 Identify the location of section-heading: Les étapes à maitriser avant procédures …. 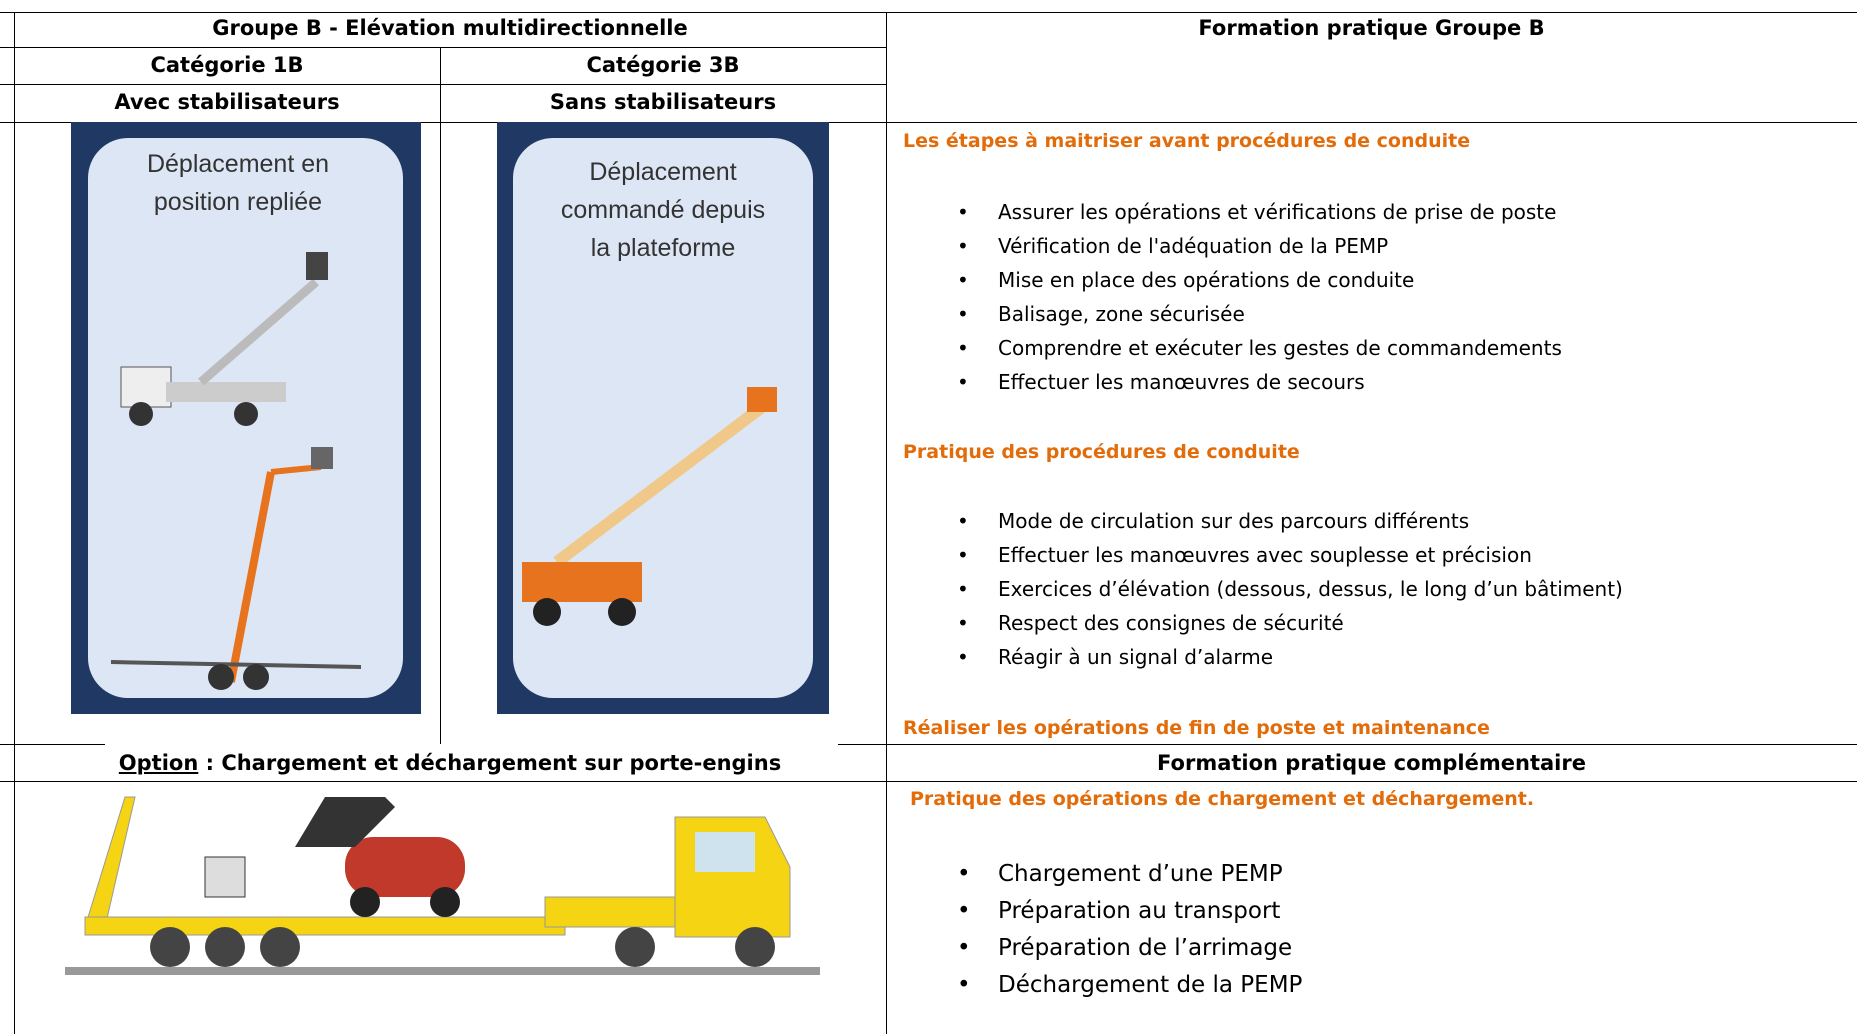
(1187, 141).